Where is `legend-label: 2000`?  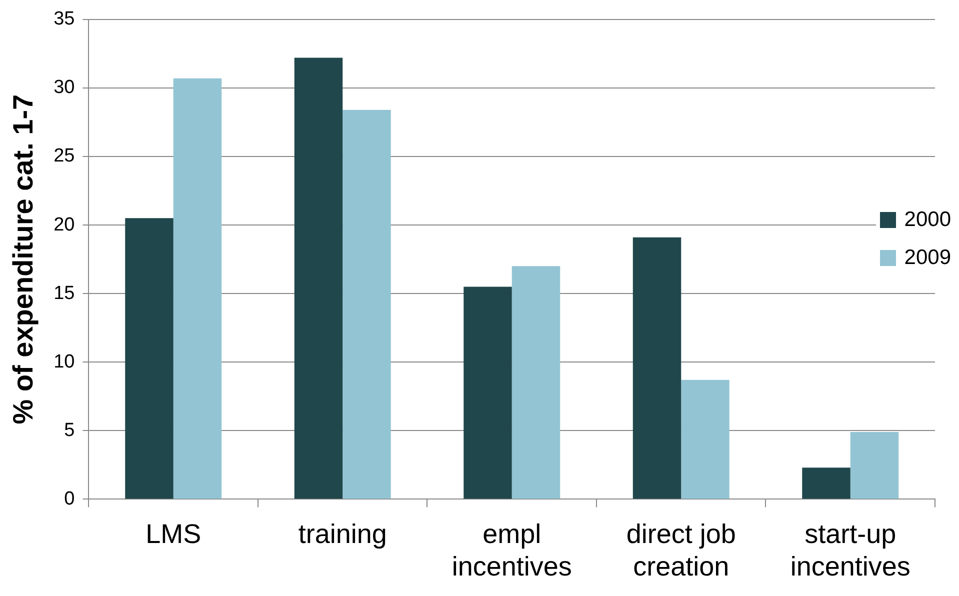 legend-label: 2000 is located at coordinates (927, 220).